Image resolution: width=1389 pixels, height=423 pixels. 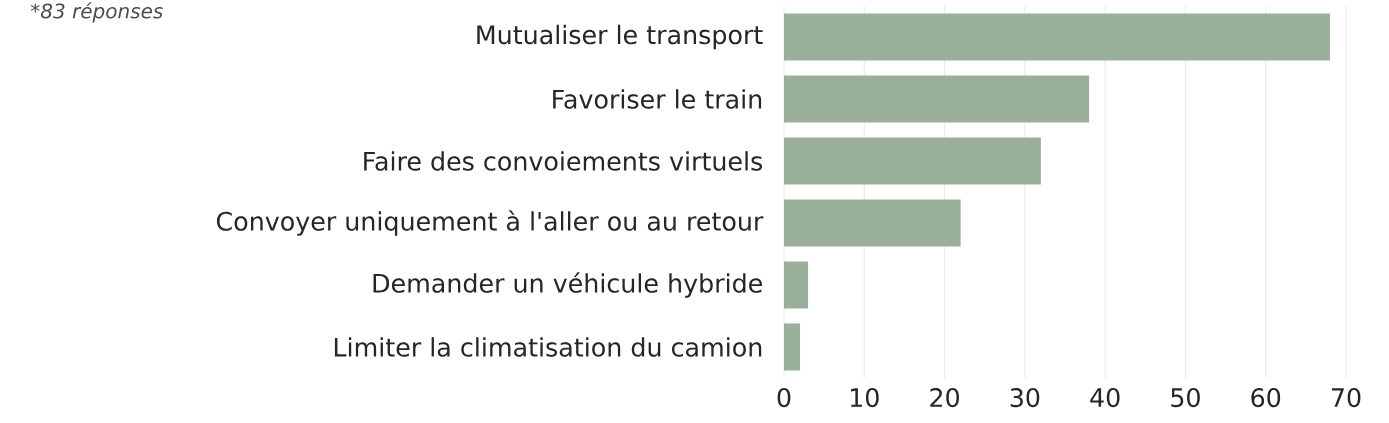 What do you see at coordinates (1346, 398) in the screenshot?
I see `x-tick-label: 70` at bounding box center [1346, 398].